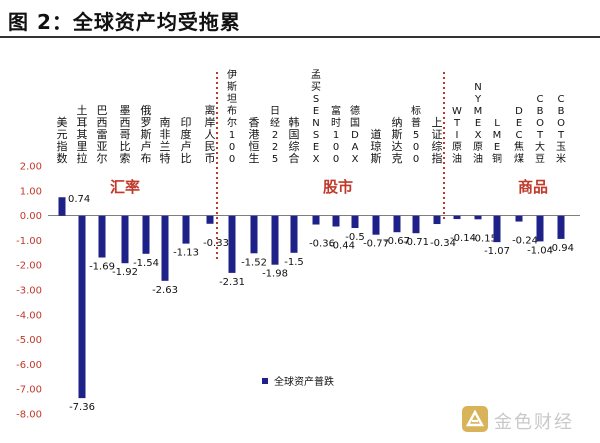  Describe the element at coordinates (316, 117) in the screenshot. I see `category-label: 孟买 S E N S E X` at that location.